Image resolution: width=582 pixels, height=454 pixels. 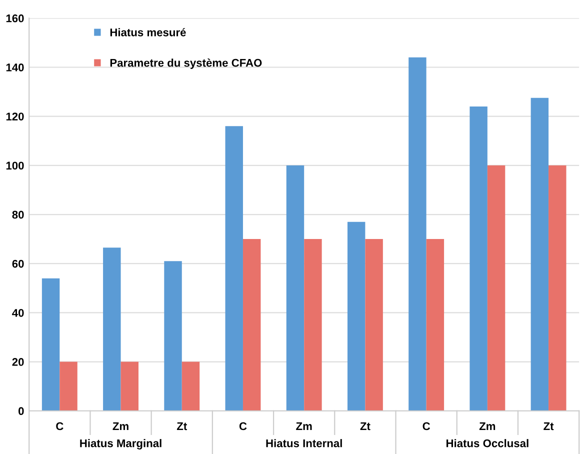 What do you see at coordinates (487, 443) in the screenshot?
I see `text: Hiatus Occlusal` at bounding box center [487, 443].